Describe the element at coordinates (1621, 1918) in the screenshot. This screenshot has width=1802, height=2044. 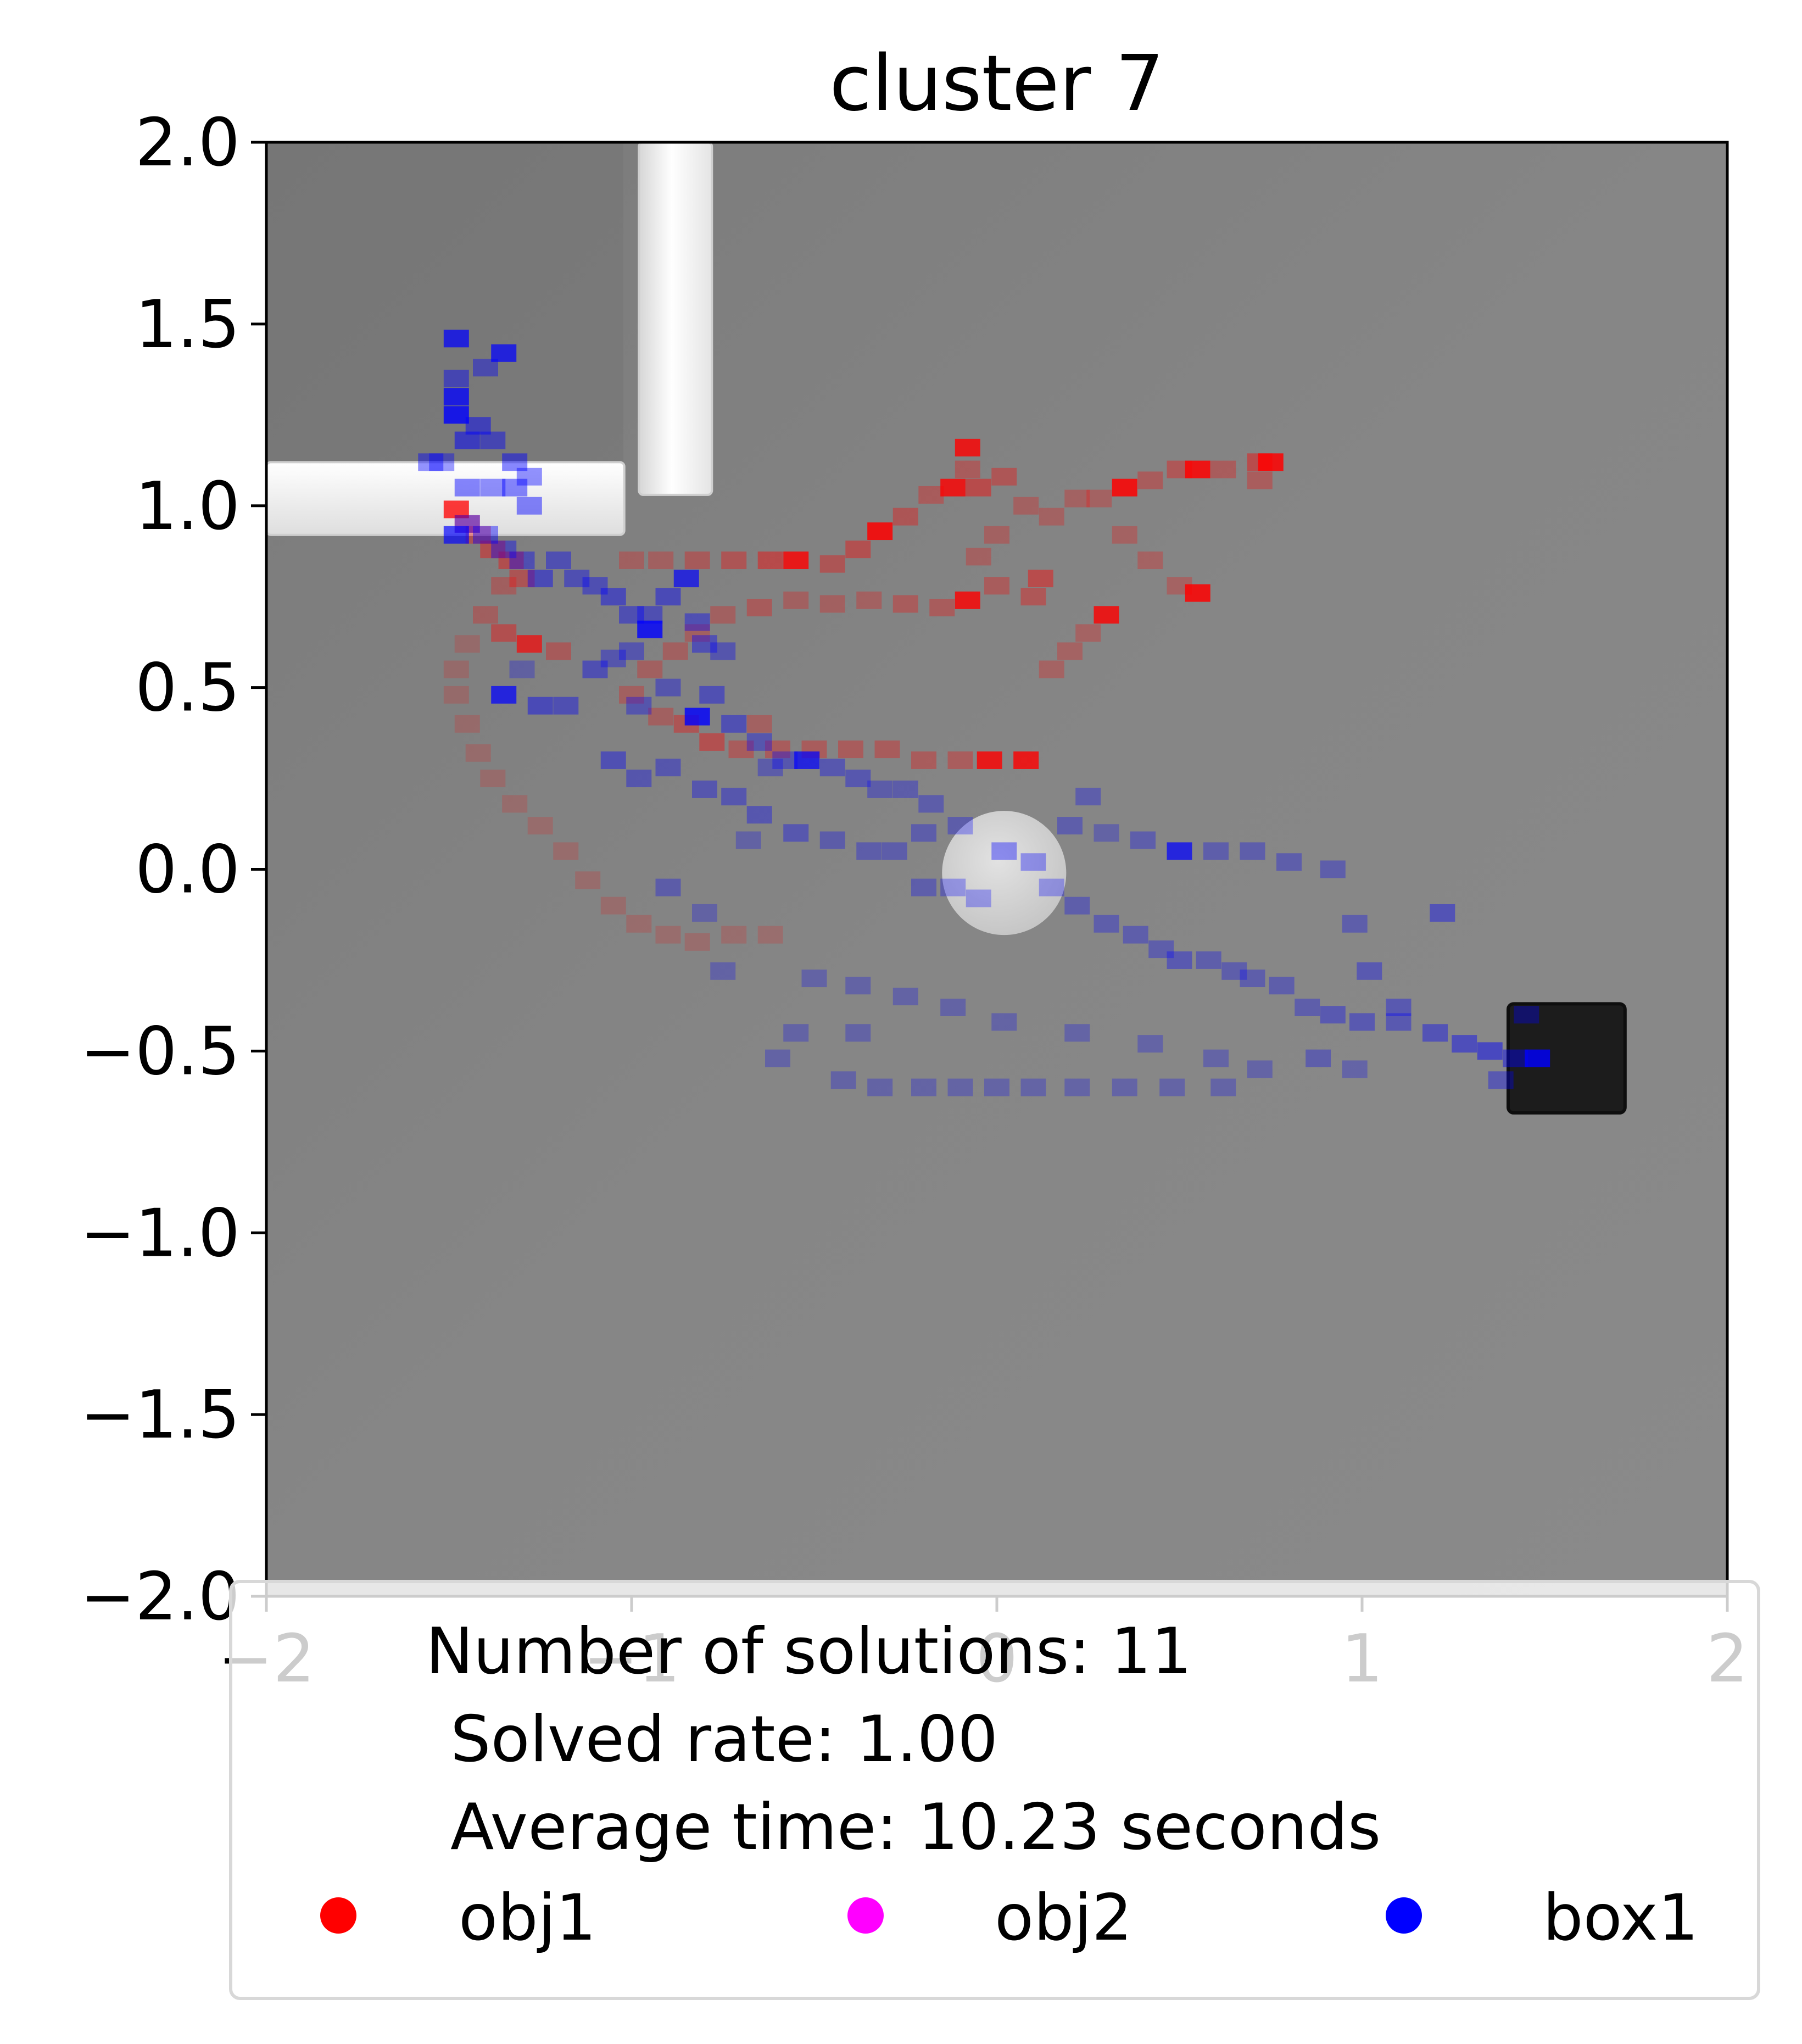
I see `legend-label-box1: box1` at that location.